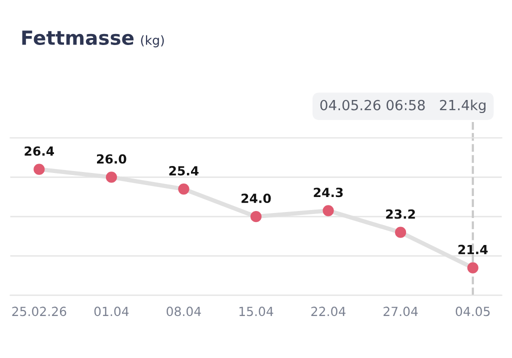 Image resolution: width=512 pixels, height=358 pixels. What do you see at coordinates (111, 311) in the screenshot?
I see `x-tick-label: 01.04` at bounding box center [111, 311].